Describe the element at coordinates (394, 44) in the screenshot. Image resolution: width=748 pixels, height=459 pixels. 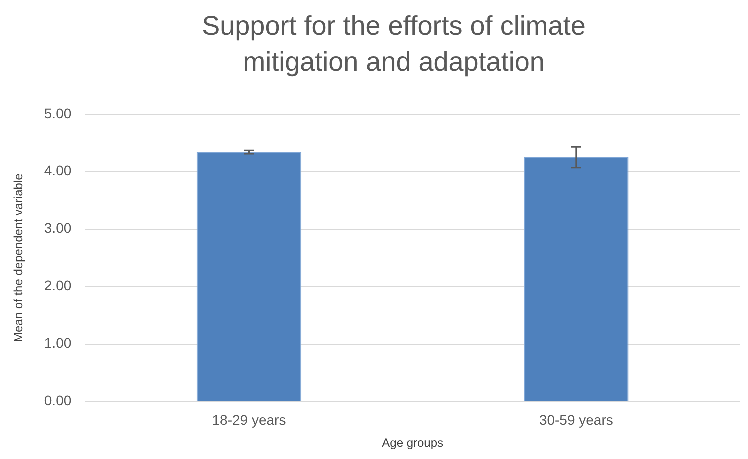
I see `chart-title: Support for the efforts of climate mitigation and adaptation` at that location.